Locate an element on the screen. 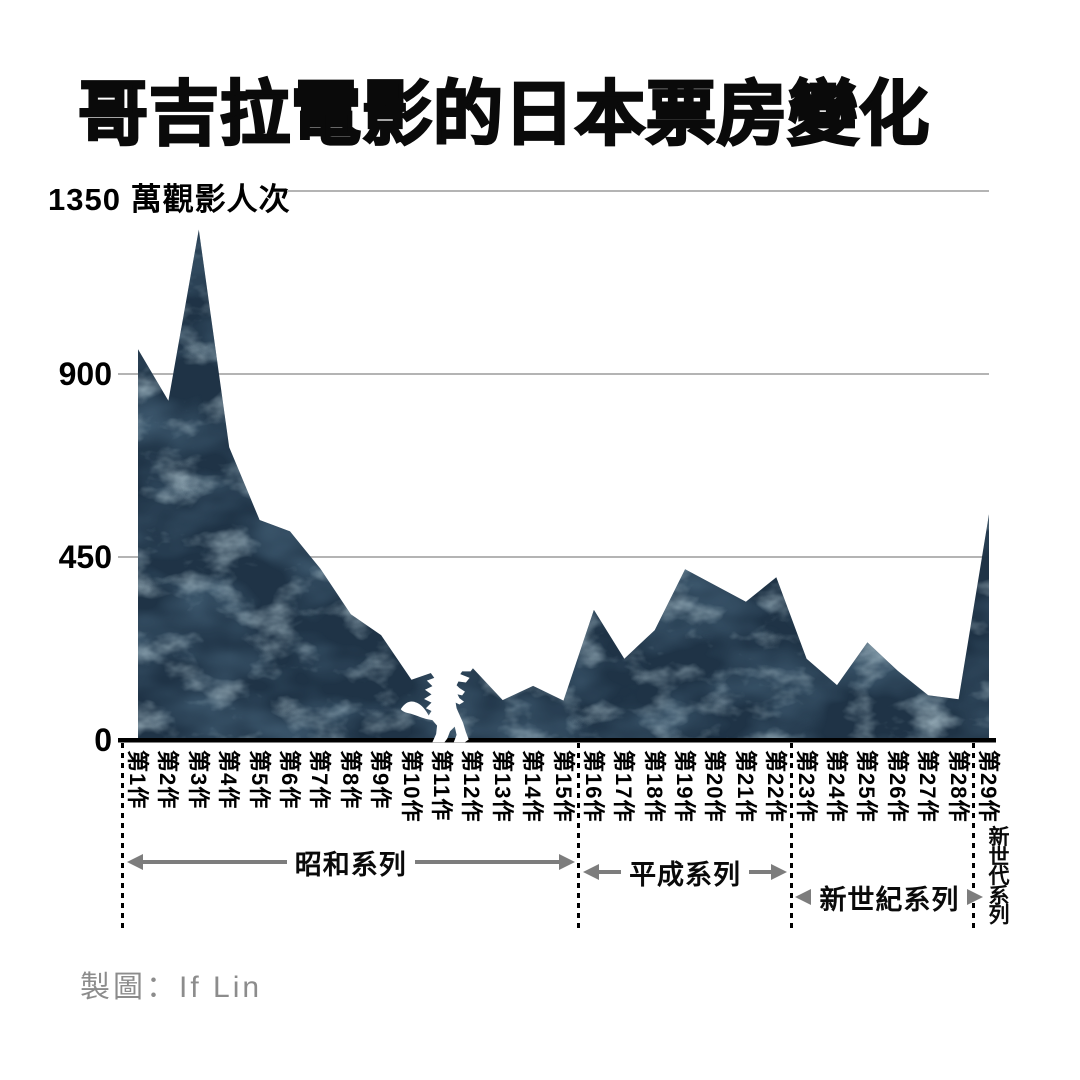  x-axis-label: 第14作 is located at coordinates (533, 786).